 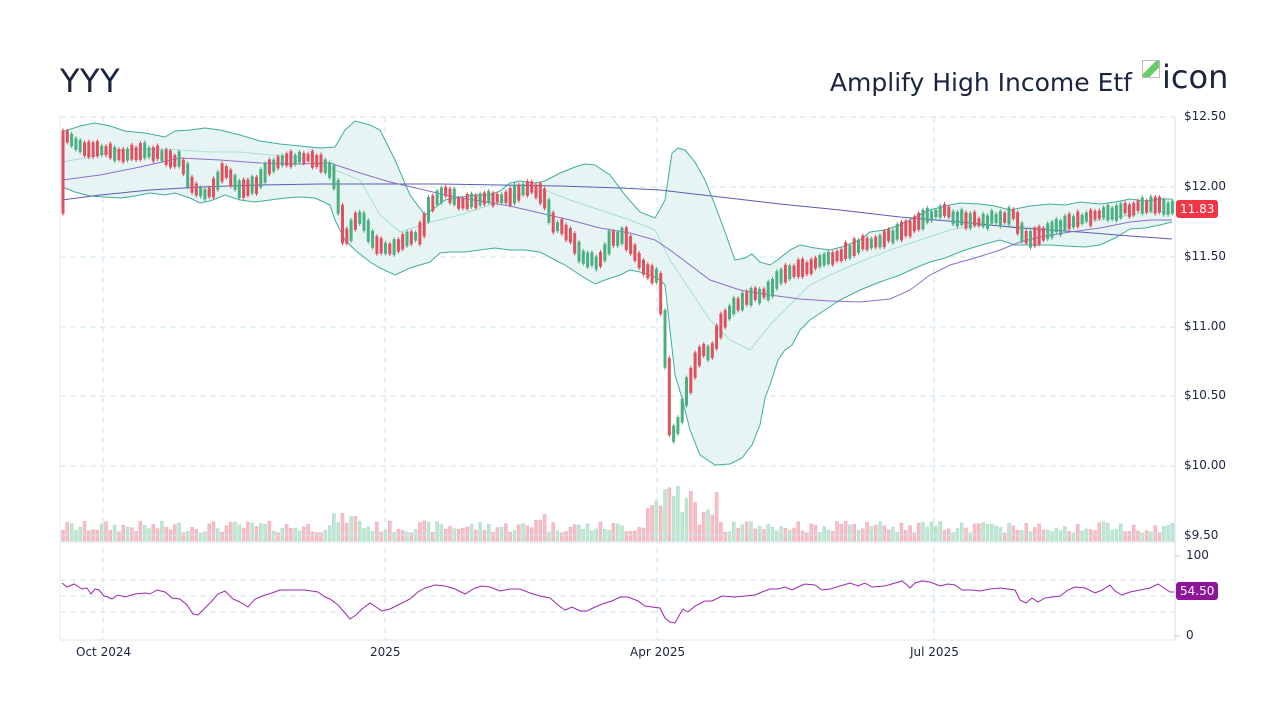 I want to click on price-tick-10-00: $10.00, so click(x=1205, y=465).